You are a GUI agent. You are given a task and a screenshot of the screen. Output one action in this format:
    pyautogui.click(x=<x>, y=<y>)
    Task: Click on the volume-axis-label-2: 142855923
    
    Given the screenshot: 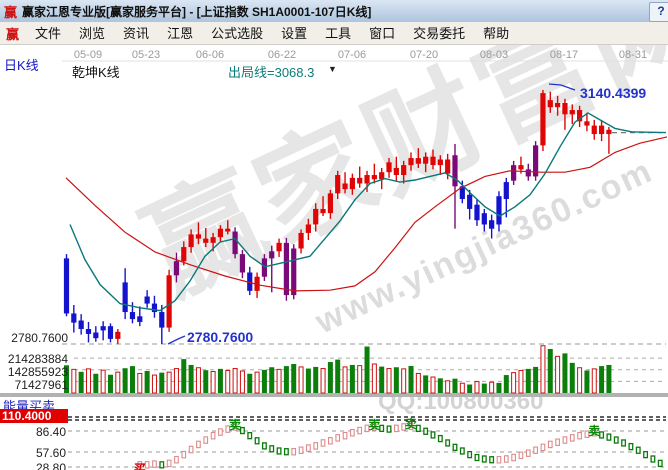 What is the action you would take?
    pyautogui.click(x=37, y=372)
    